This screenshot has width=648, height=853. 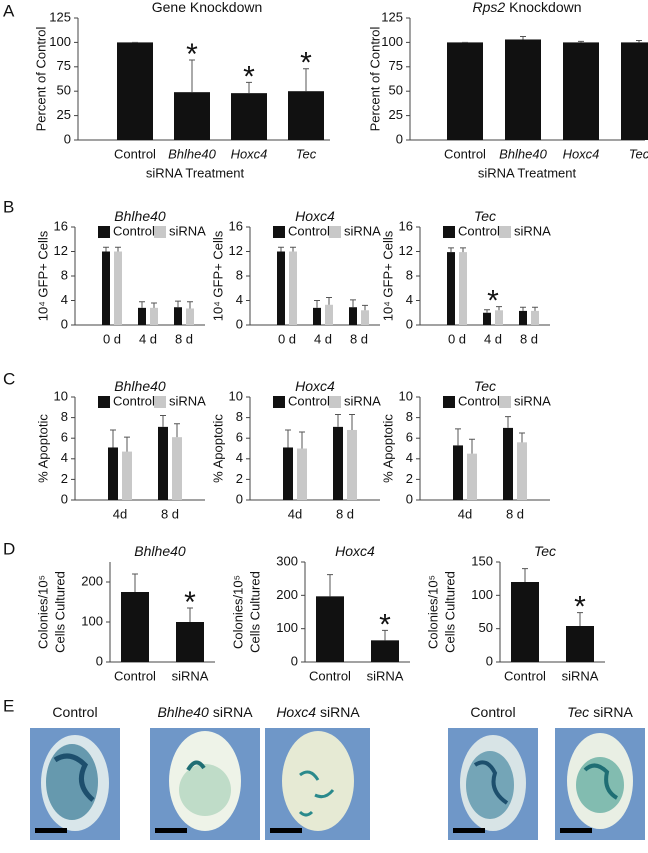 I want to click on y-tick-label: 100, so click(x=482, y=594).